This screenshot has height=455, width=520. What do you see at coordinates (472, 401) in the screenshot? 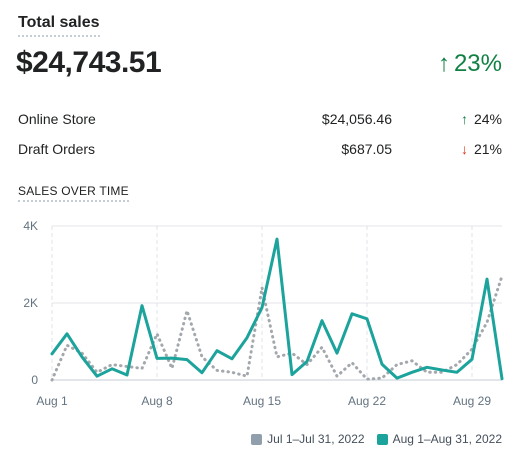
I see `x-tick-label: Aug 29` at bounding box center [472, 401].